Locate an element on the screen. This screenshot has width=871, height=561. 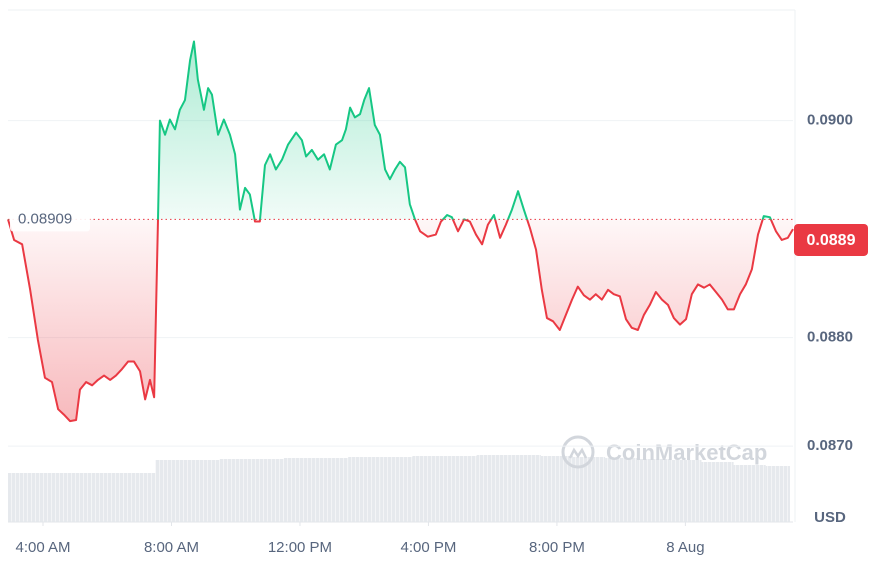
reference-label-bg is located at coordinates (50, 219).